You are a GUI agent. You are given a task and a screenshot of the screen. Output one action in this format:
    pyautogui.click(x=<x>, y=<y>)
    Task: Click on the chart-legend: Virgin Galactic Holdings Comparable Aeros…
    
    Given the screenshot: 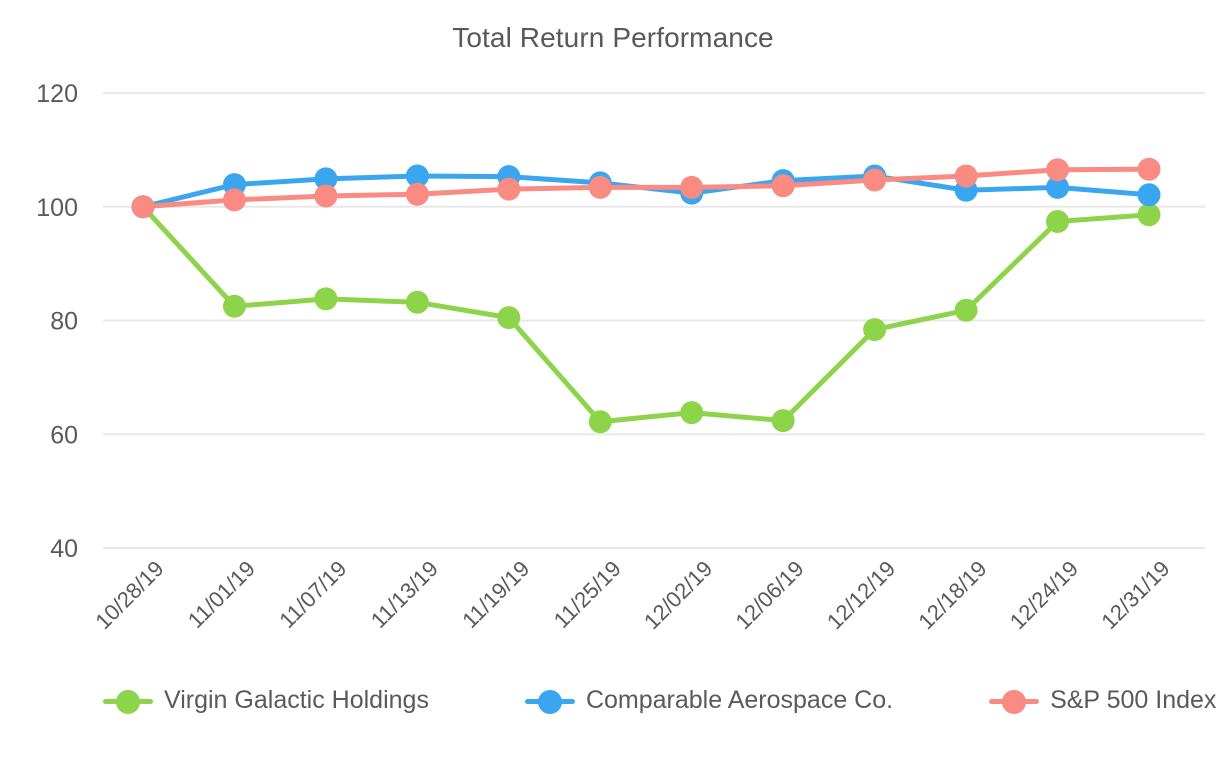 What is the action you would take?
    pyautogui.click(x=613, y=700)
    